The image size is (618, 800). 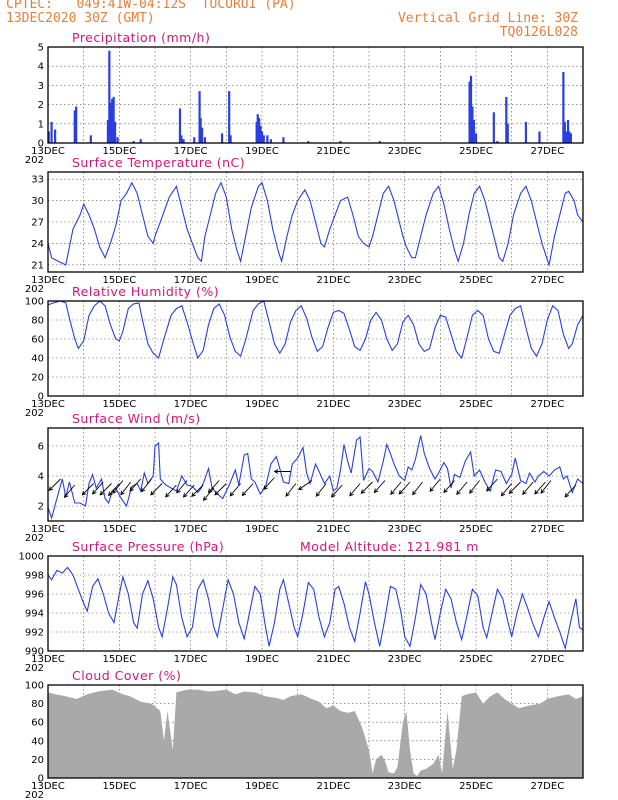 I want to click on header-grid-line-info: Vertical Grid Line: 30Z, so click(x=487, y=18).